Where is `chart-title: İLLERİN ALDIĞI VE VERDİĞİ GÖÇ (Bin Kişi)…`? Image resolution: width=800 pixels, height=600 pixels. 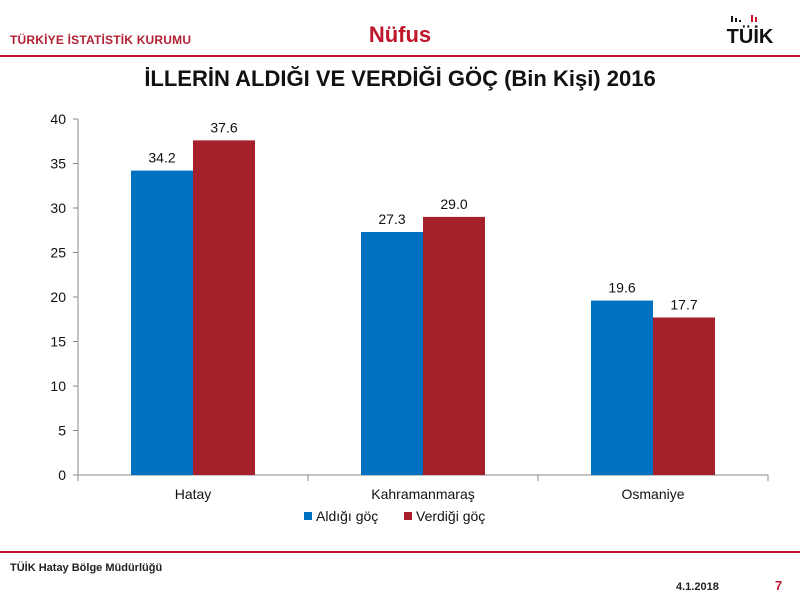
chart-title: İLLERİN ALDIĞI VE VERDİĞİ GÖÇ (Bin Kişi)… is located at coordinates (400, 78).